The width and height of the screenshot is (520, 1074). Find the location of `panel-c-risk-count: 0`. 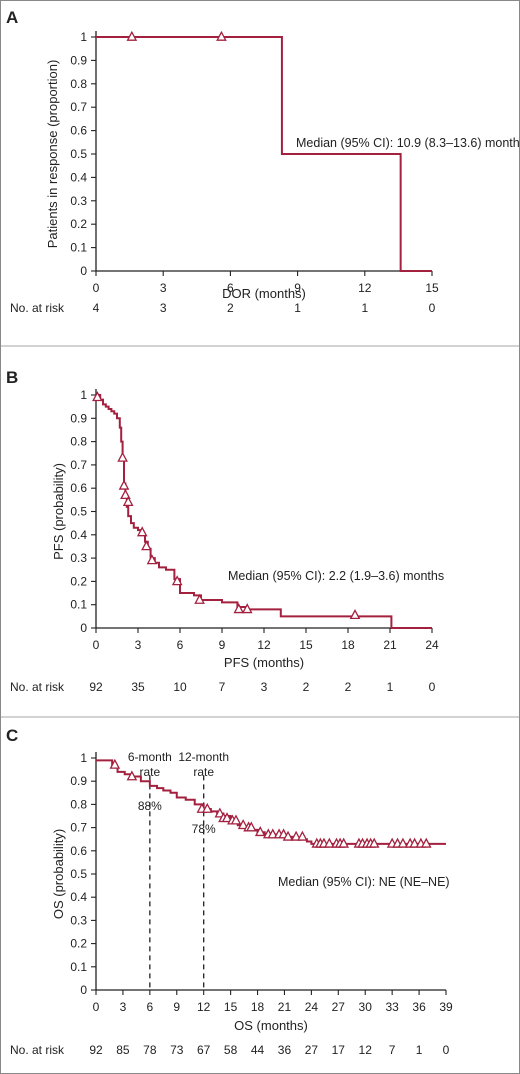

panel-c-risk-count: 0 is located at coordinates (446, 1050).